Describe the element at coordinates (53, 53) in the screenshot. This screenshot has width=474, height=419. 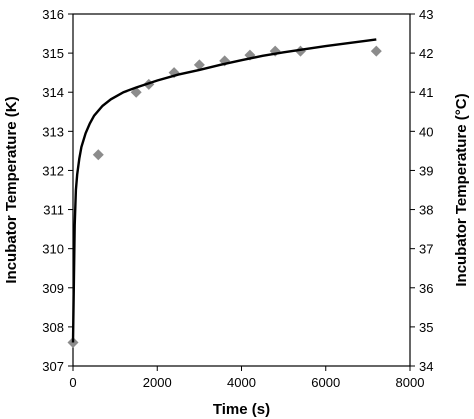
I see `y-left-tick-label: 315` at that location.